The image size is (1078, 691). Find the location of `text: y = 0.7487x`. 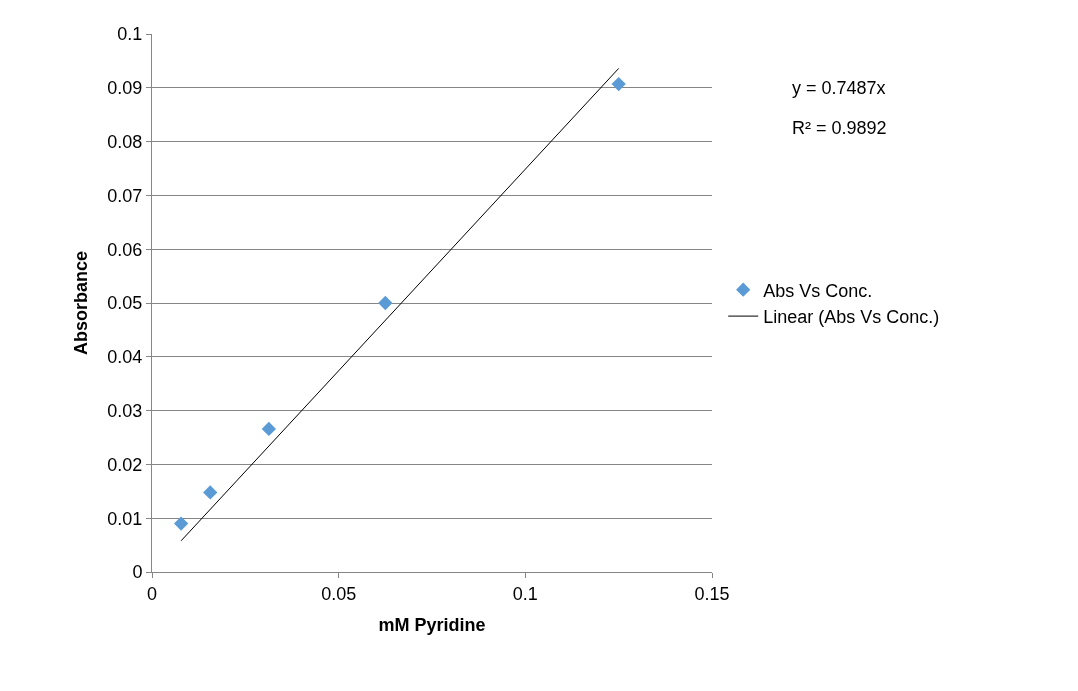

text: y = 0.7487x is located at coordinates (839, 88).